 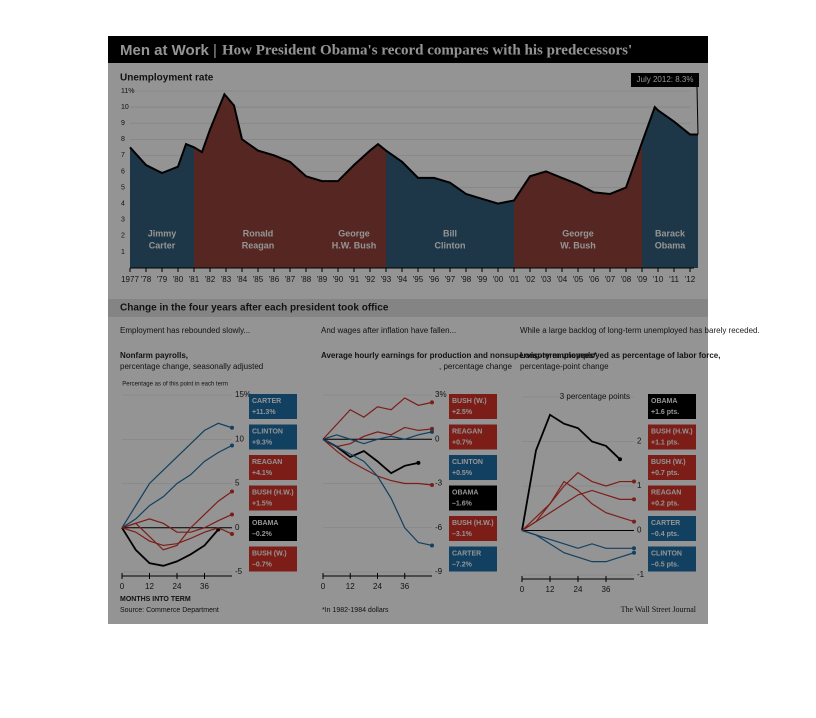 What do you see at coordinates (123, 123) in the screenshot?
I see `y-tick-label: 9` at bounding box center [123, 123].